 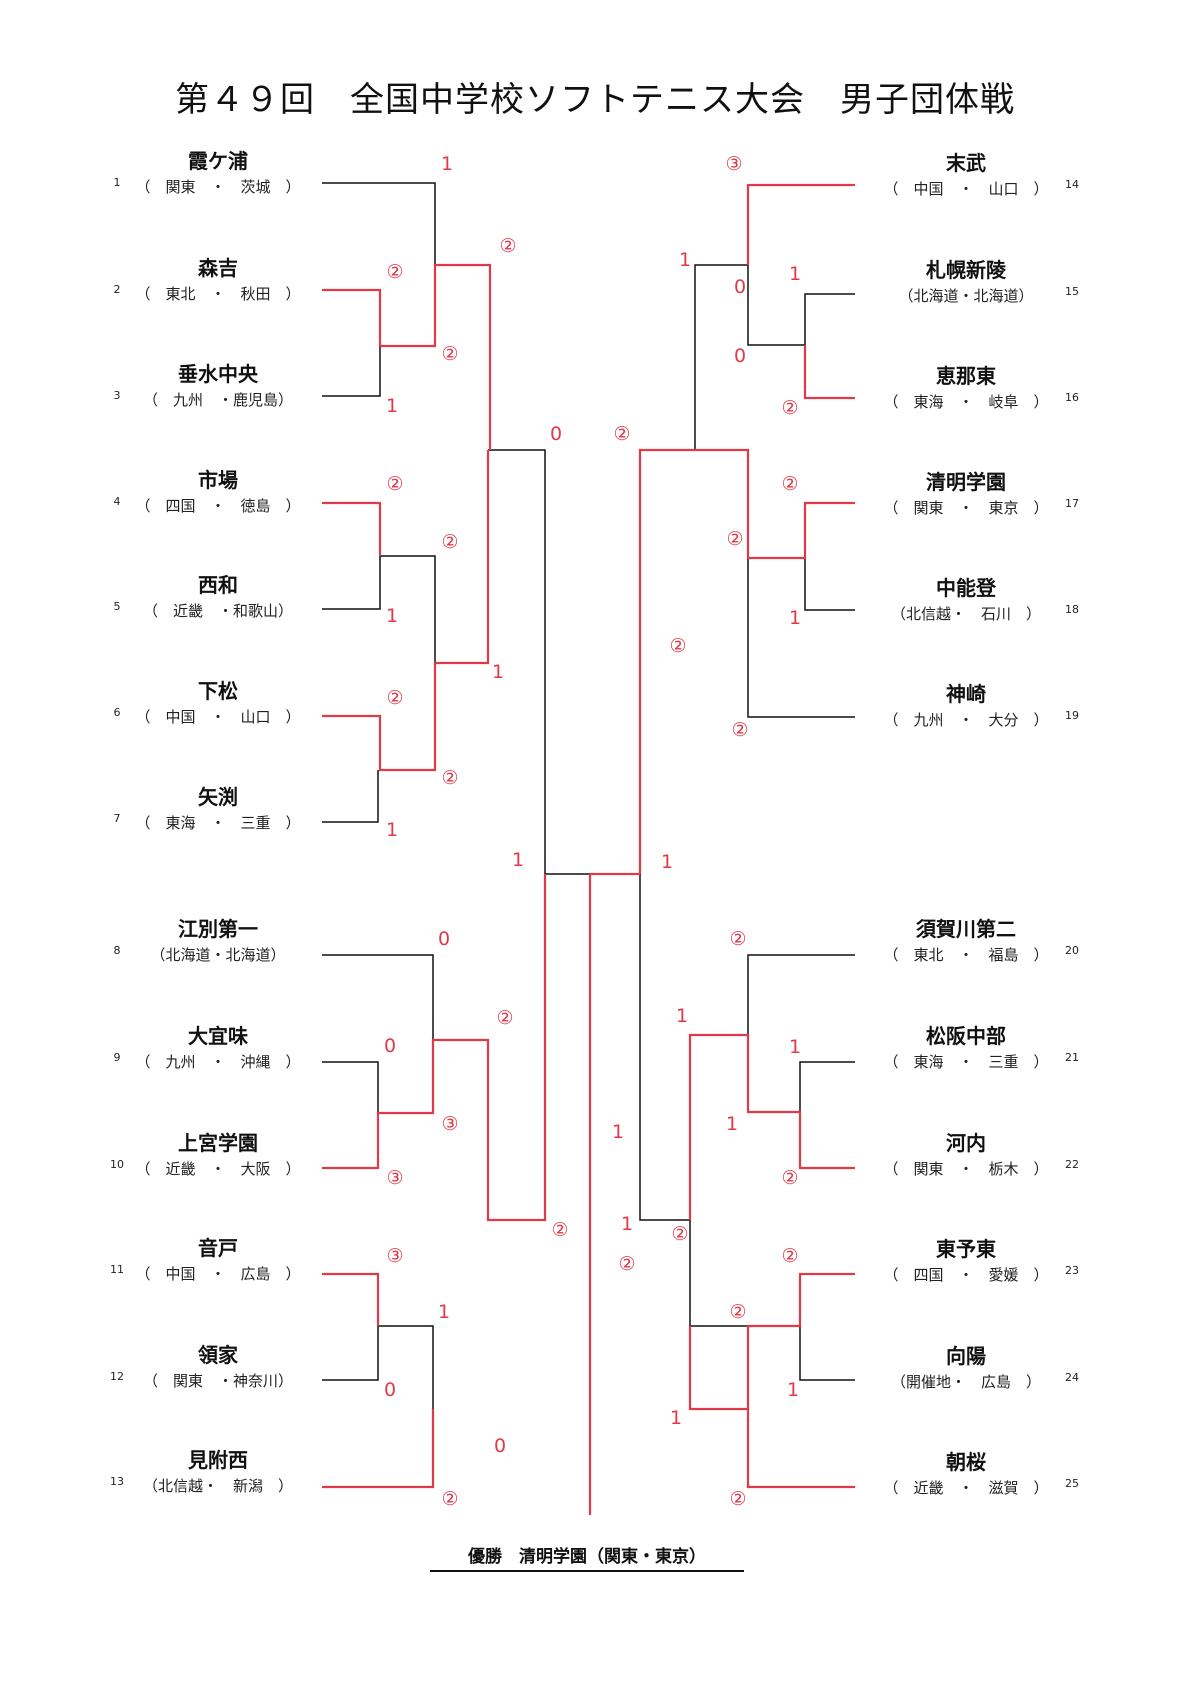 I want to click on team-seed: 9, so click(x=117, y=1057).